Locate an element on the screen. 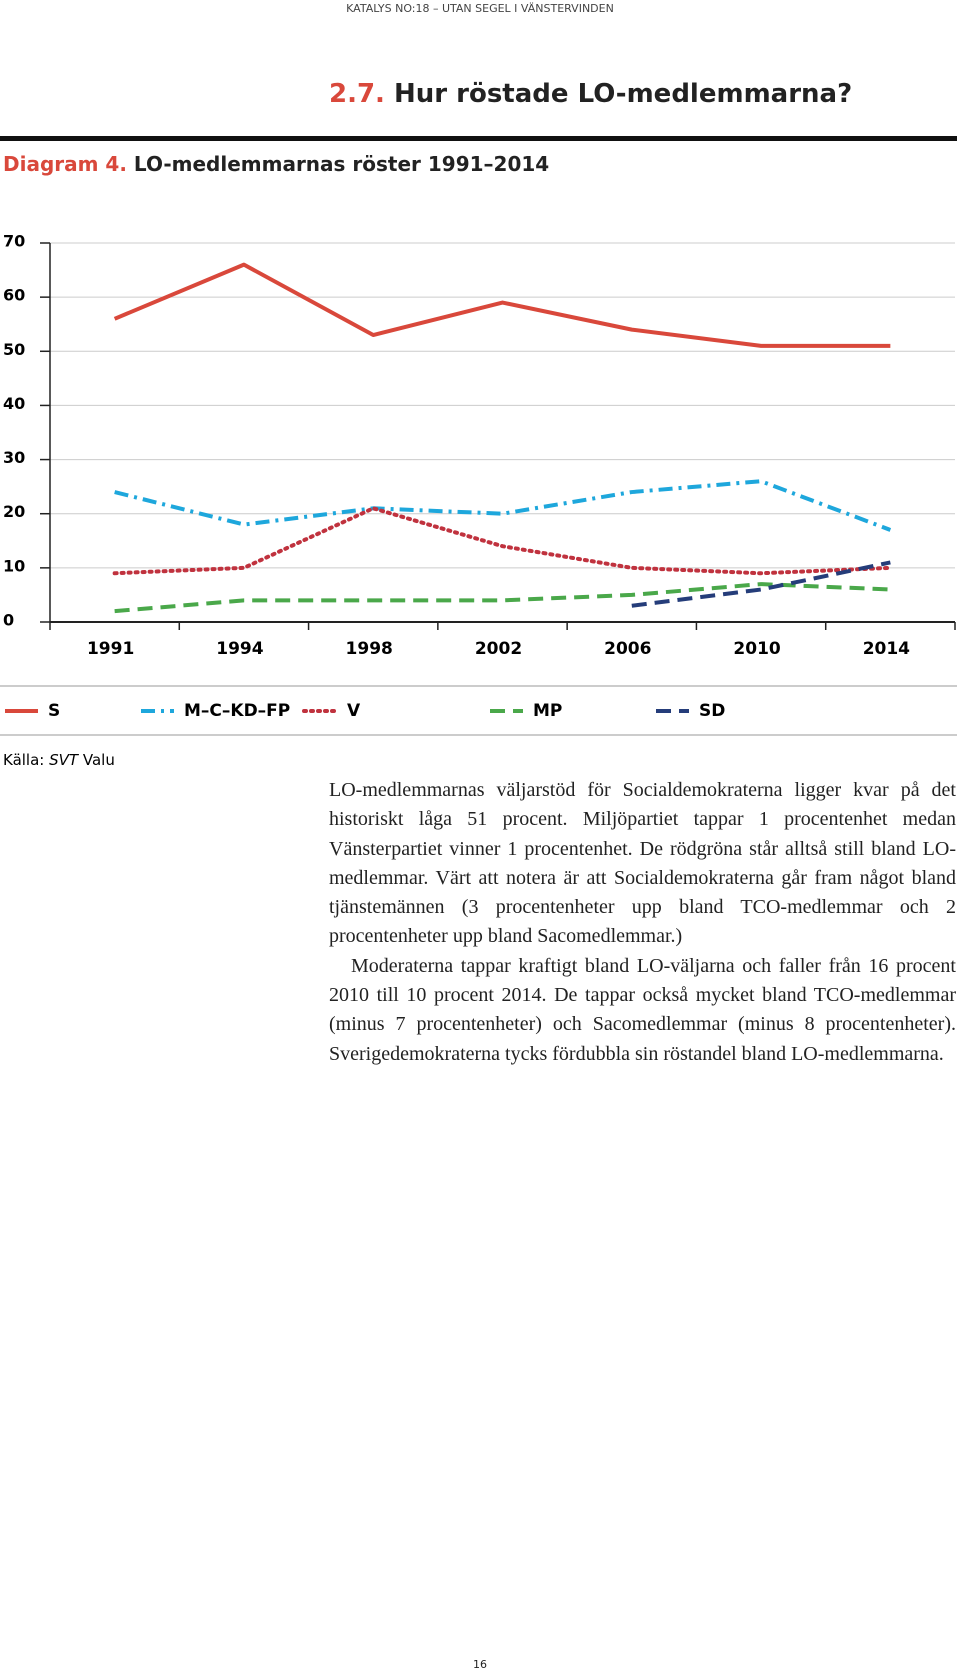 This screenshot has width=960, height=1677. section-heading: Hur röstade LO-medlemmarna? is located at coordinates (623, 94).